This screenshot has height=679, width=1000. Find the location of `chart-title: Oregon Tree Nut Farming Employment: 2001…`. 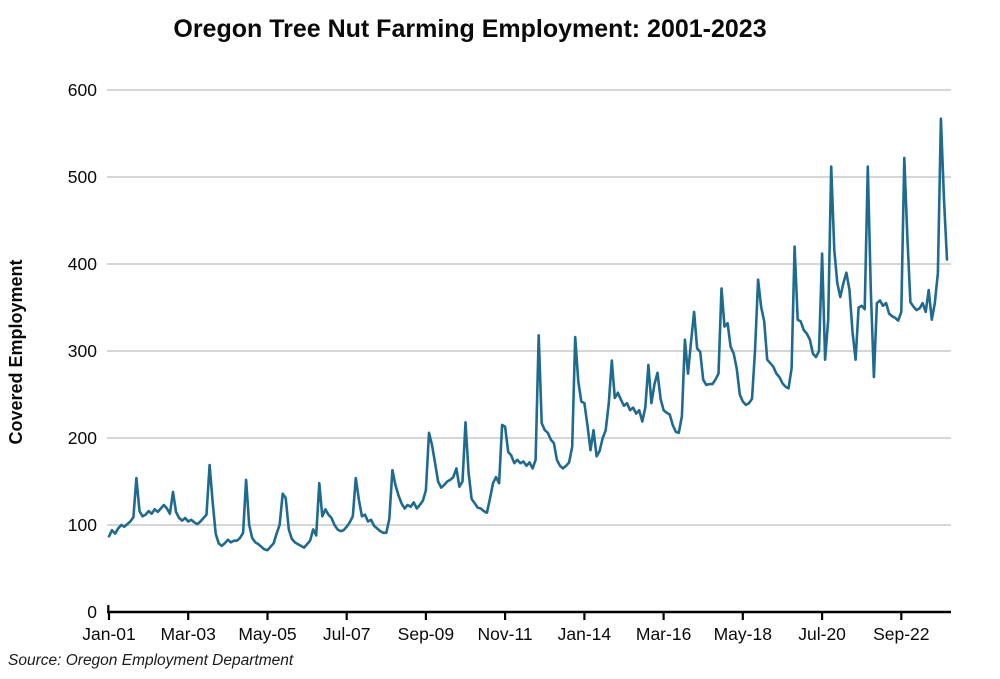

chart-title: Oregon Tree Nut Farming Employment: 2001… is located at coordinates (470, 29).